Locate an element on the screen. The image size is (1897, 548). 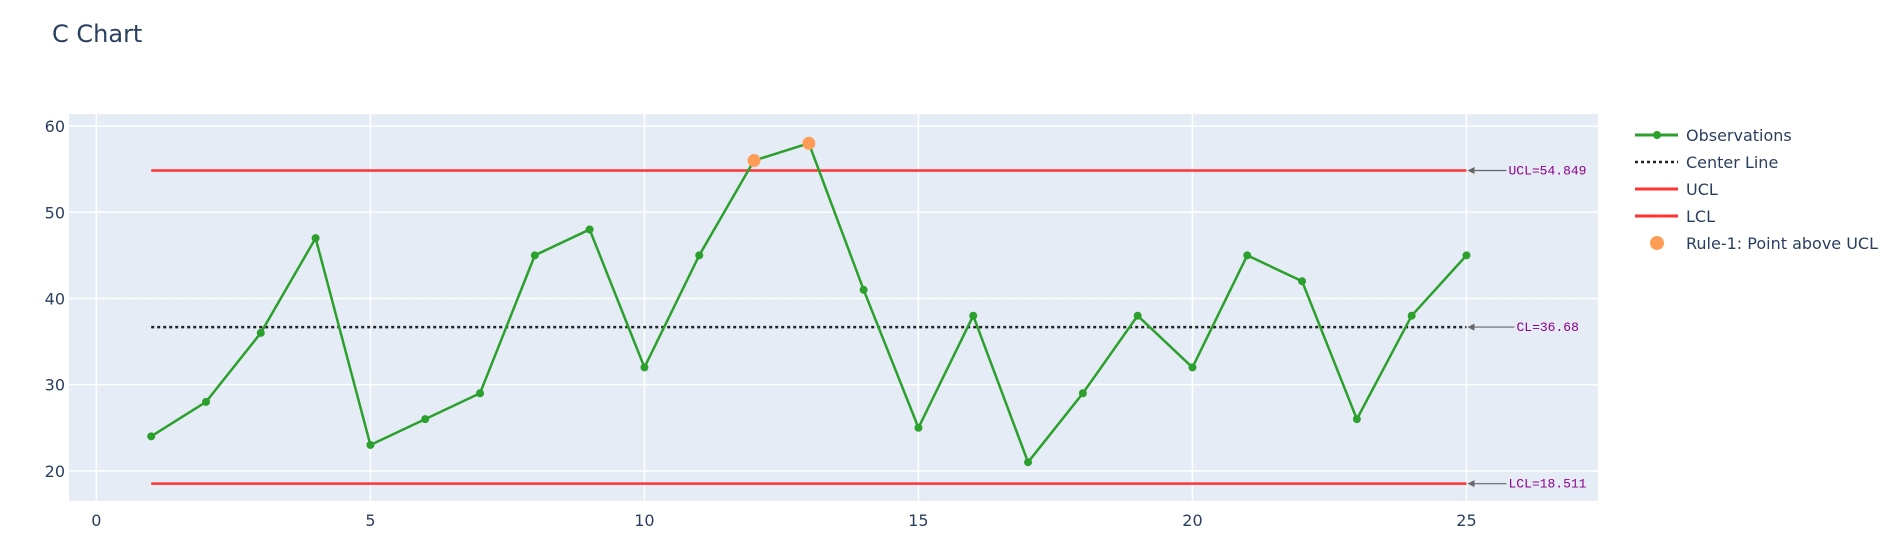
annotation-label: LCL=18.511 is located at coordinates (1547, 484).